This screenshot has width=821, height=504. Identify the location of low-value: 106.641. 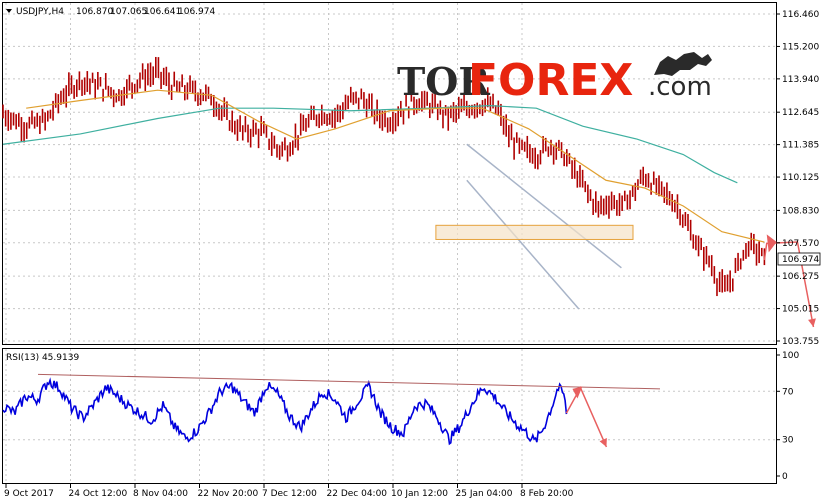
(162, 12).